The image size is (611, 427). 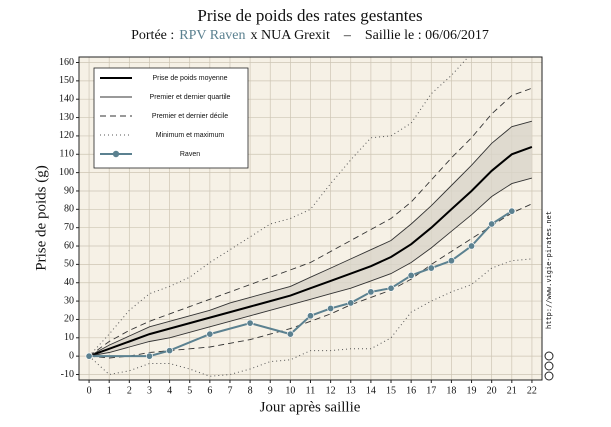 What do you see at coordinates (69, 209) in the screenshot?
I see `y-tick-label: 80` at bounding box center [69, 209].